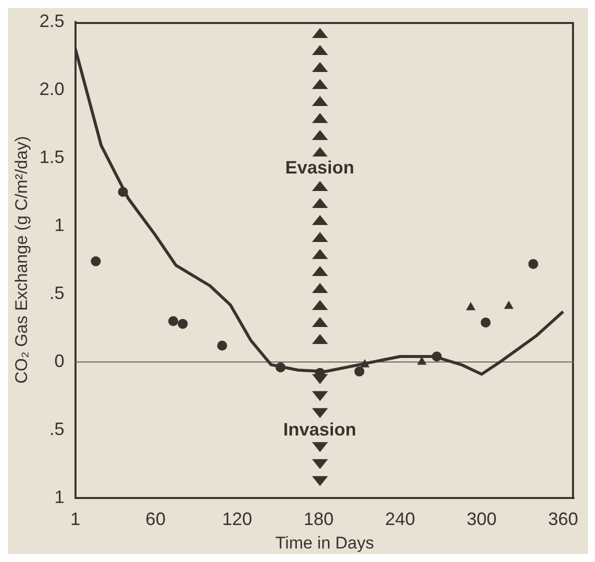  Describe the element at coordinates (156, 518) in the screenshot. I see `x-tick-label: 60` at that location.